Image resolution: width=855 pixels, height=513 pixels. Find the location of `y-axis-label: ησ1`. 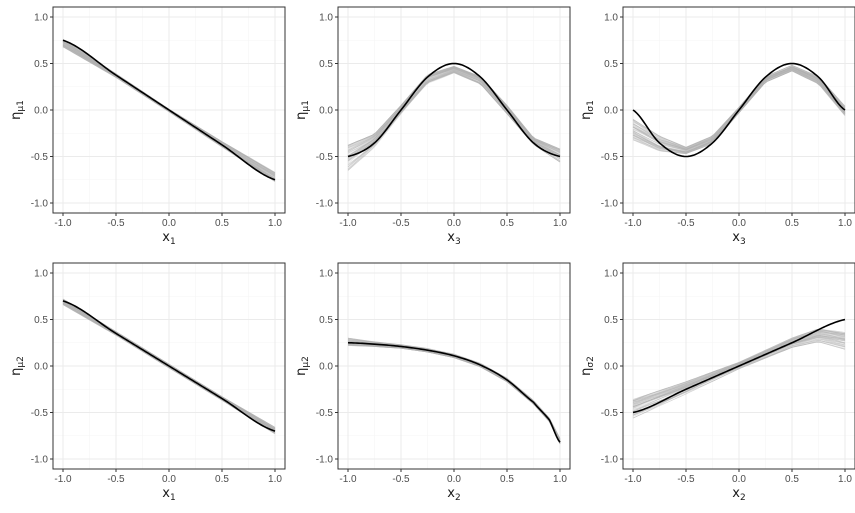

y-axis-label: ησ1 is located at coordinates (587, 110).